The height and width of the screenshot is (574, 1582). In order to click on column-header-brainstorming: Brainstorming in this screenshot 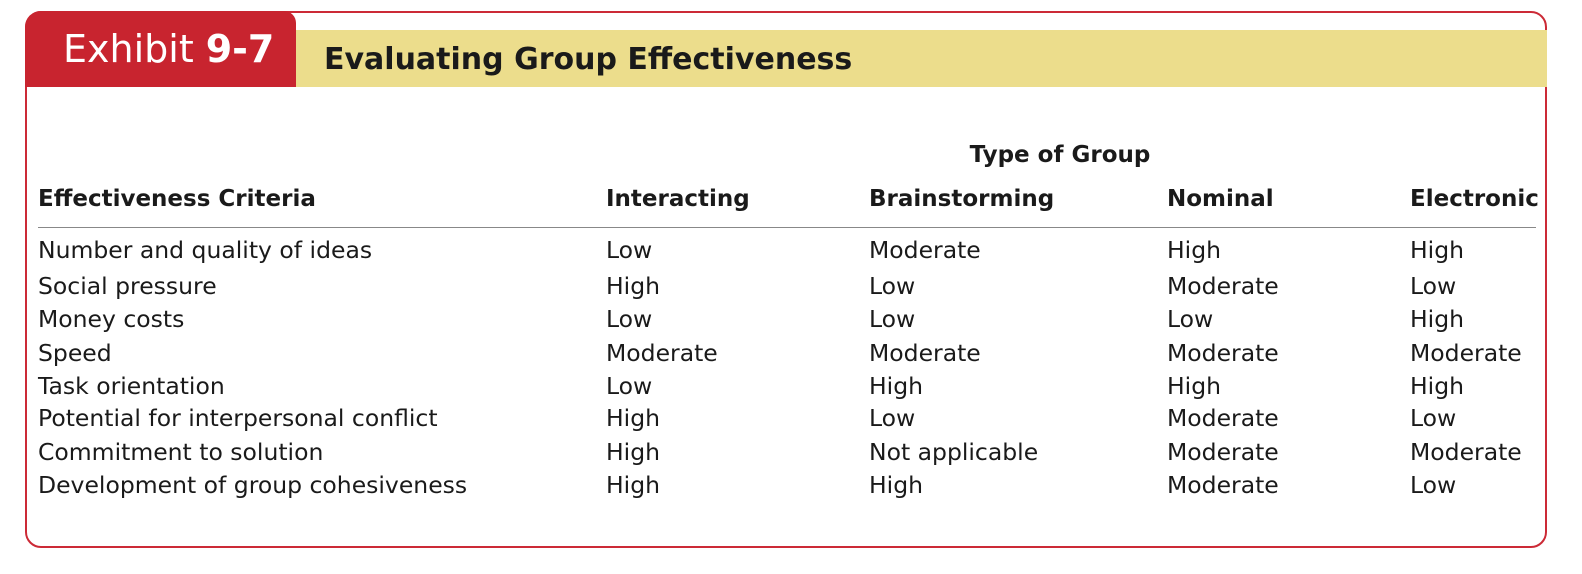, I will do `click(962, 199)`.